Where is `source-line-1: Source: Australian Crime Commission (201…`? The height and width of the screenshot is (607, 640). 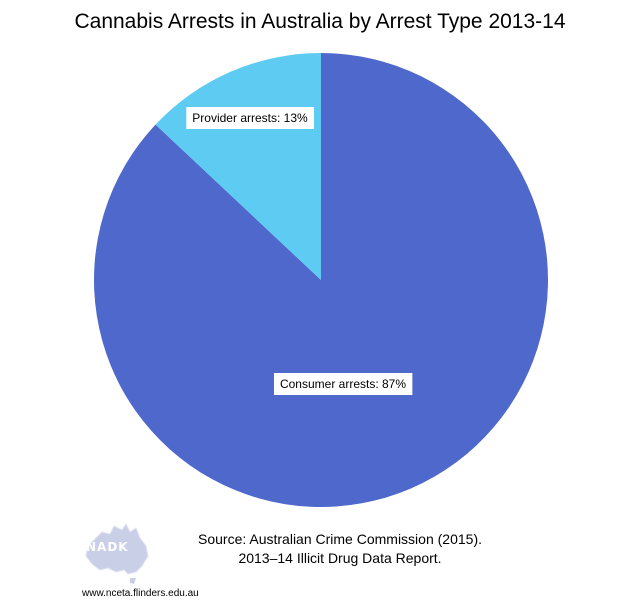
source-line-1: Source: Australian Crime Commission (201… is located at coordinates (340, 539).